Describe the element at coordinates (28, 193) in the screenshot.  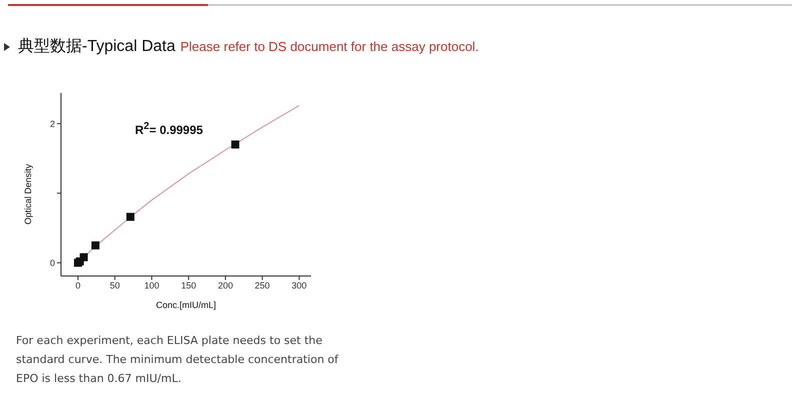
I see `y-axis-title: Optical Density` at that location.